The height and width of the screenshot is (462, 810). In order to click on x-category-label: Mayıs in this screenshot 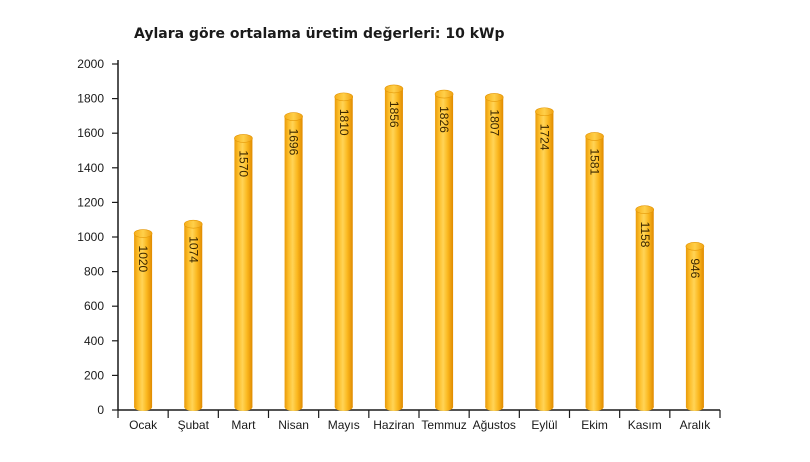, I will do `click(344, 425)`.